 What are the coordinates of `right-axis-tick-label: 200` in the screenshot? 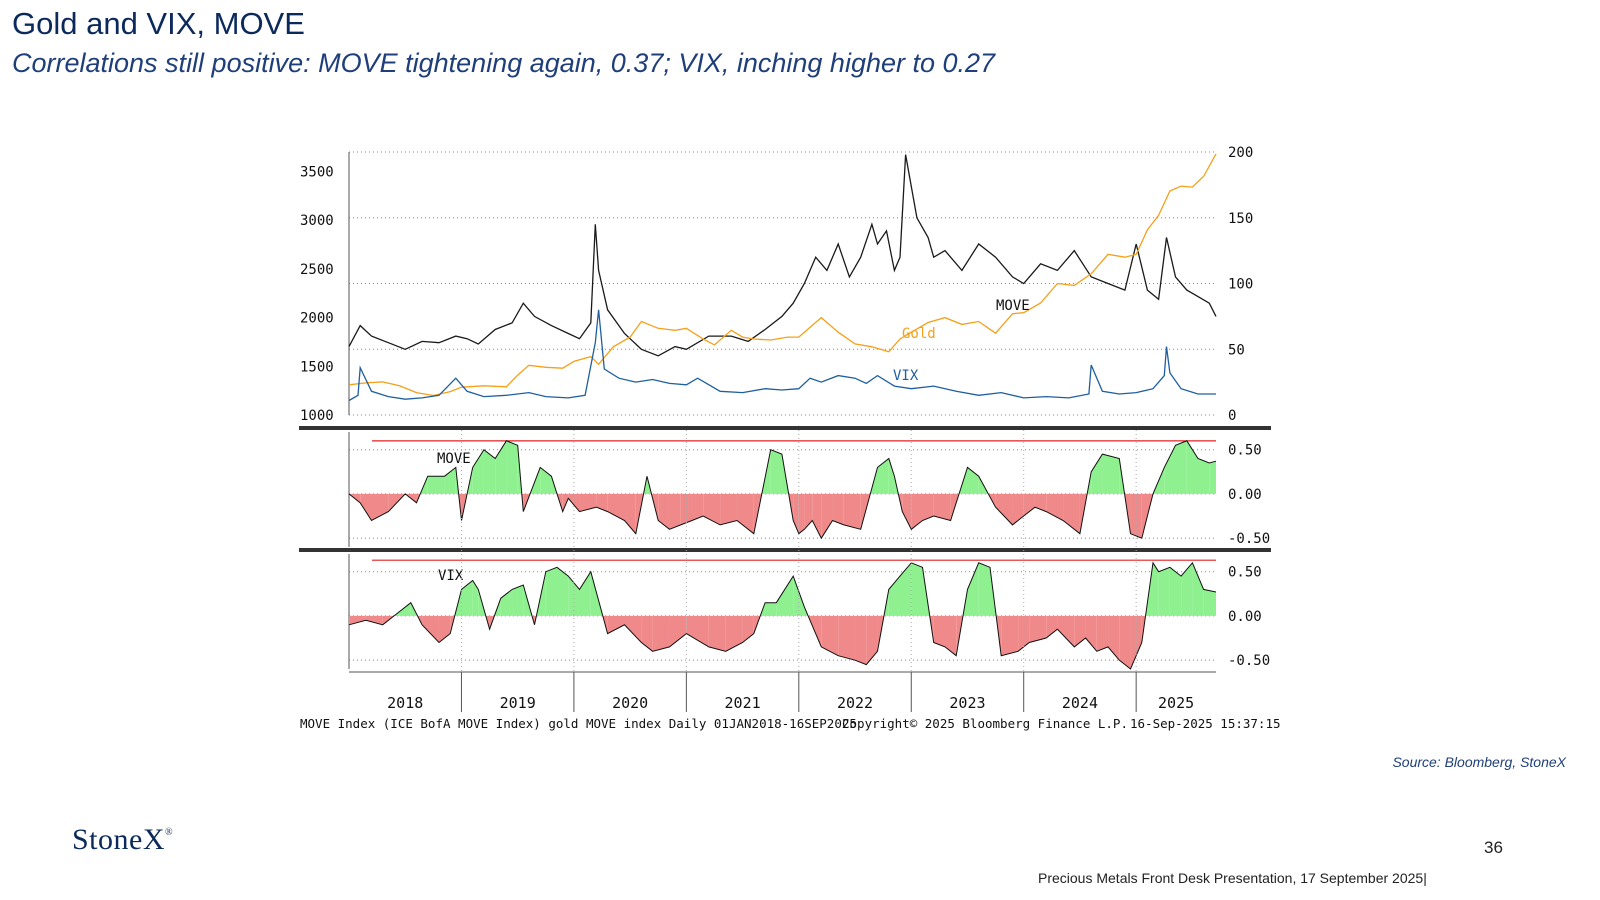 It's located at (1240, 153).